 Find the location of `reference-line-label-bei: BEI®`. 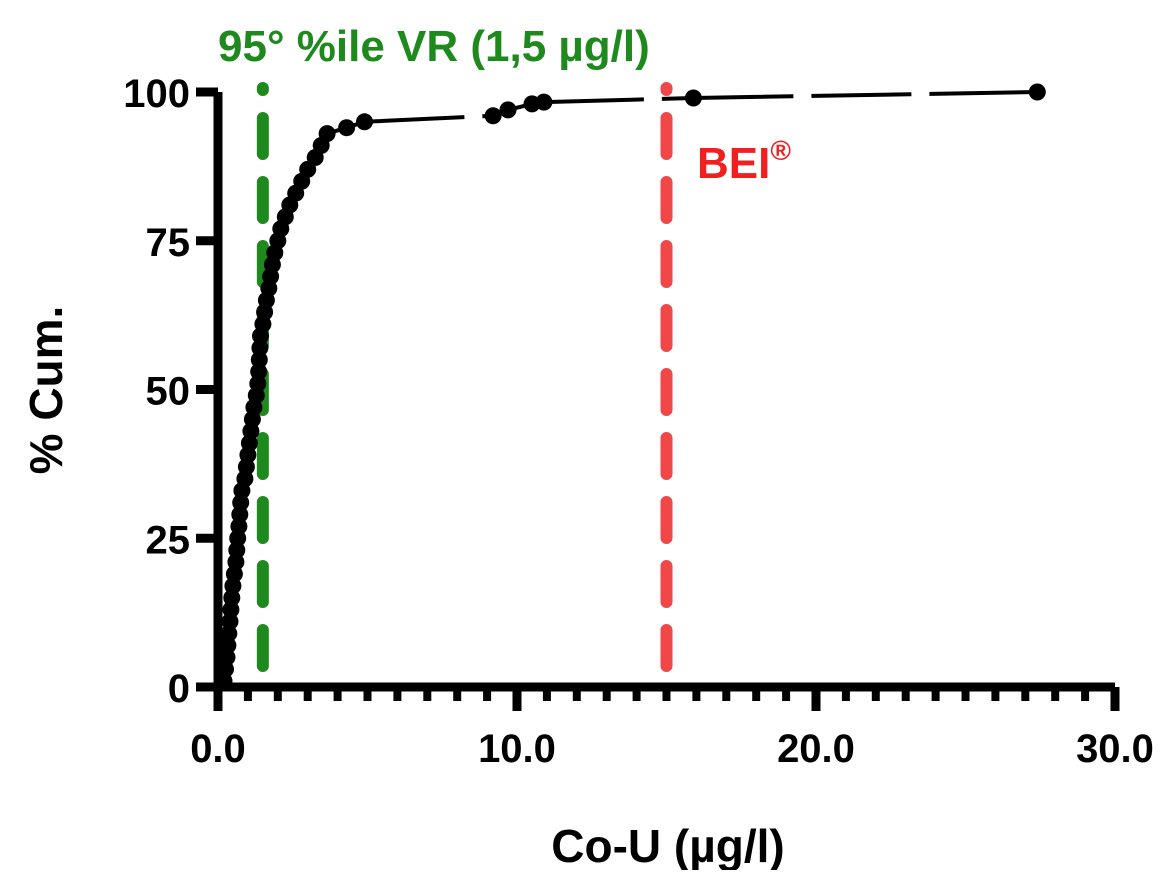

reference-line-label-bei: BEI® is located at coordinates (744, 161).